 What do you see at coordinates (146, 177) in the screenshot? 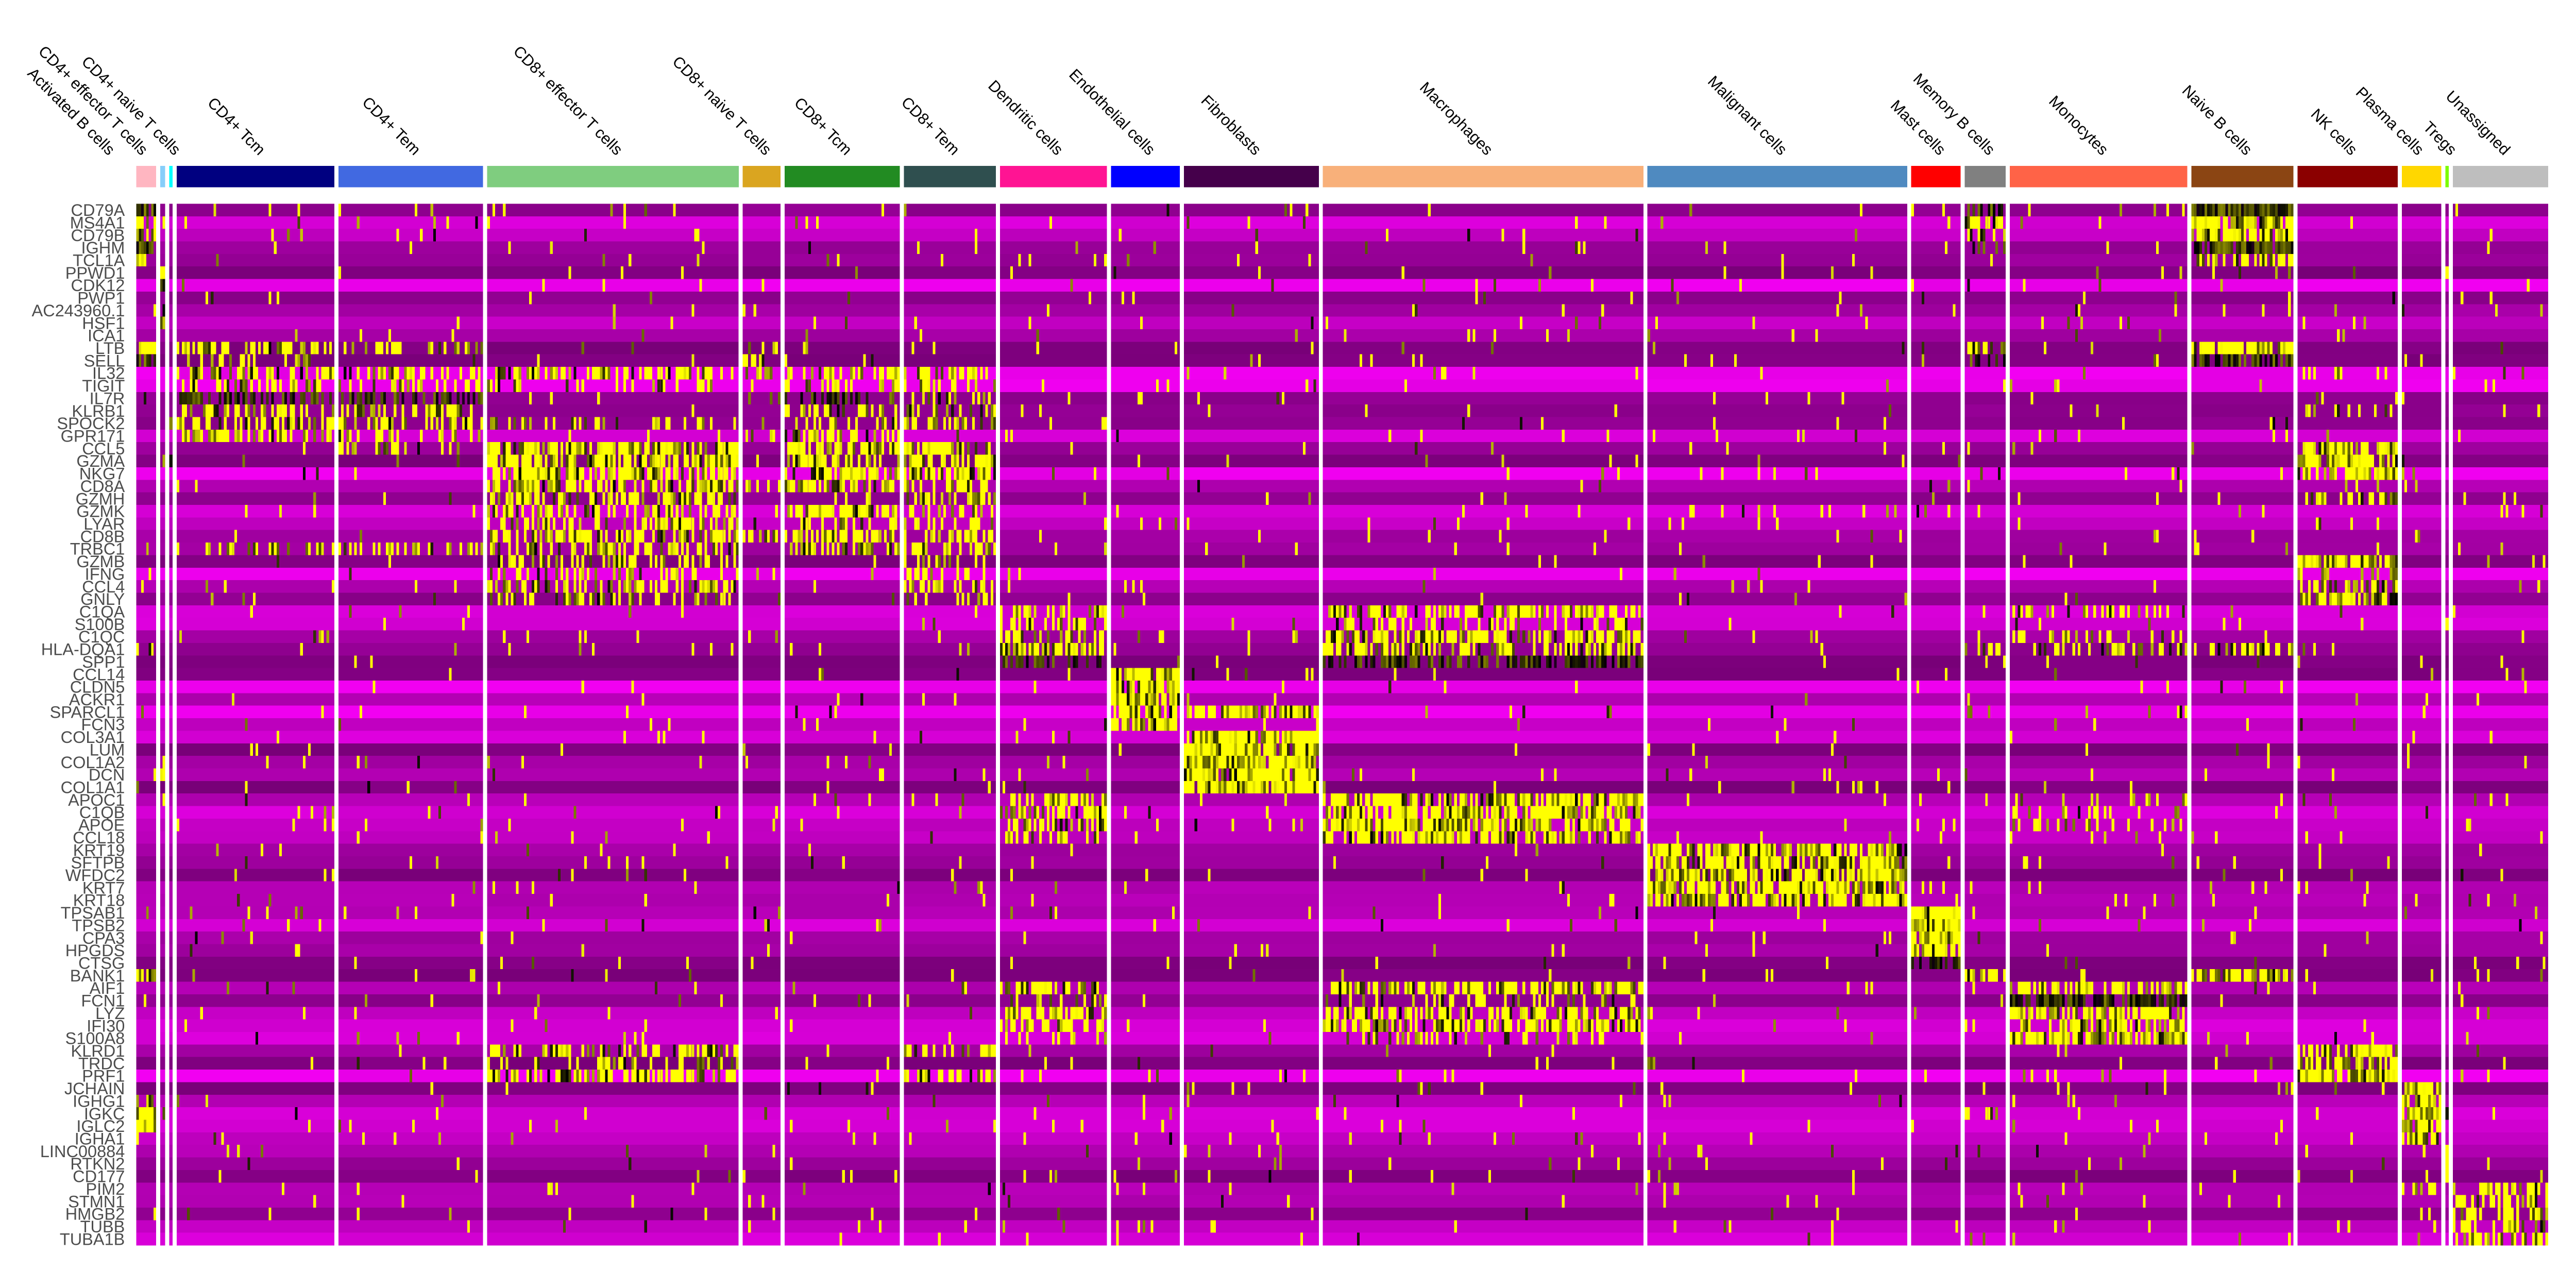
I see `group-bar-segment` at bounding box center [146, 177].